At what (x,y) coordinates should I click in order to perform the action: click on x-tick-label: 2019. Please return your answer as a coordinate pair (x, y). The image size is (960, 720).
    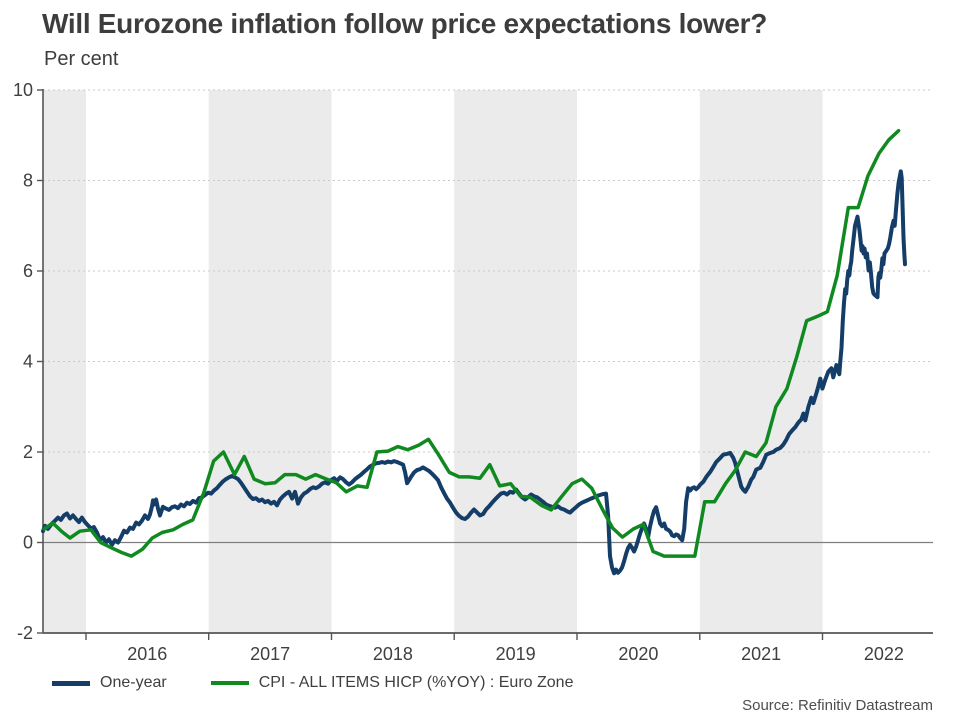
    Looking at the image, I should click on (516, 654).